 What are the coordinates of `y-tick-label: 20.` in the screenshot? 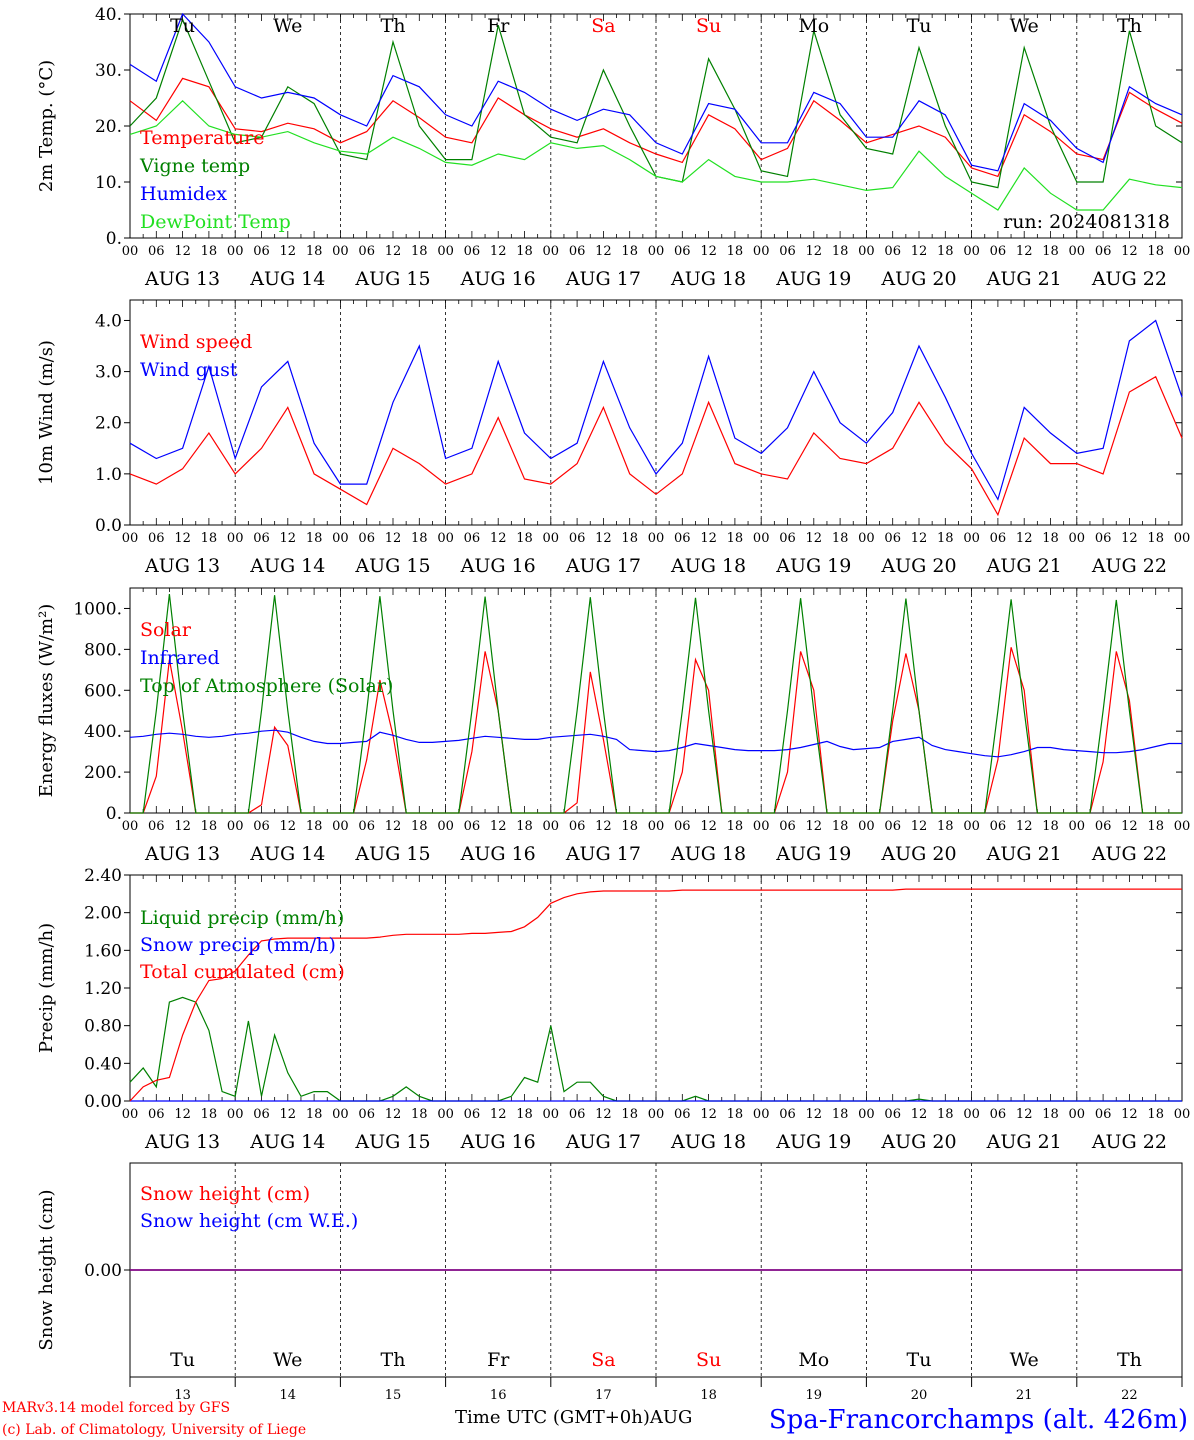 It's located at (108, 127).